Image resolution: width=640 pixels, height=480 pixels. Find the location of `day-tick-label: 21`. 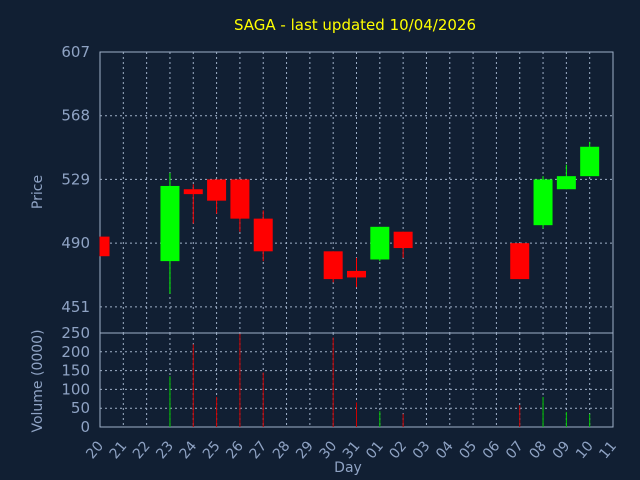

day-tick-label: 21 is located at coordinates (119, 450).